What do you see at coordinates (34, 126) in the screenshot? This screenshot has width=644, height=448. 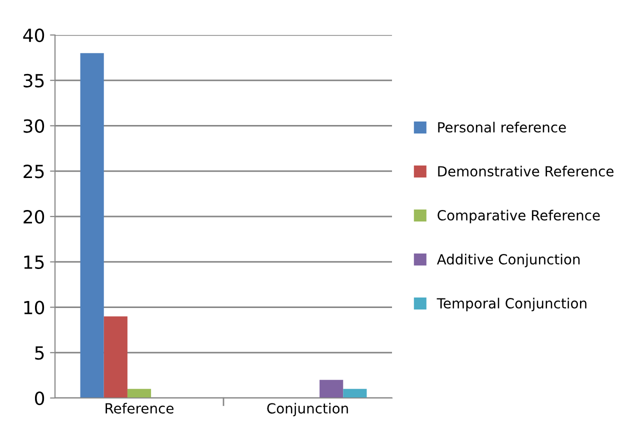 I see `y-tick-label: 30` at bounding box center [34, 126].